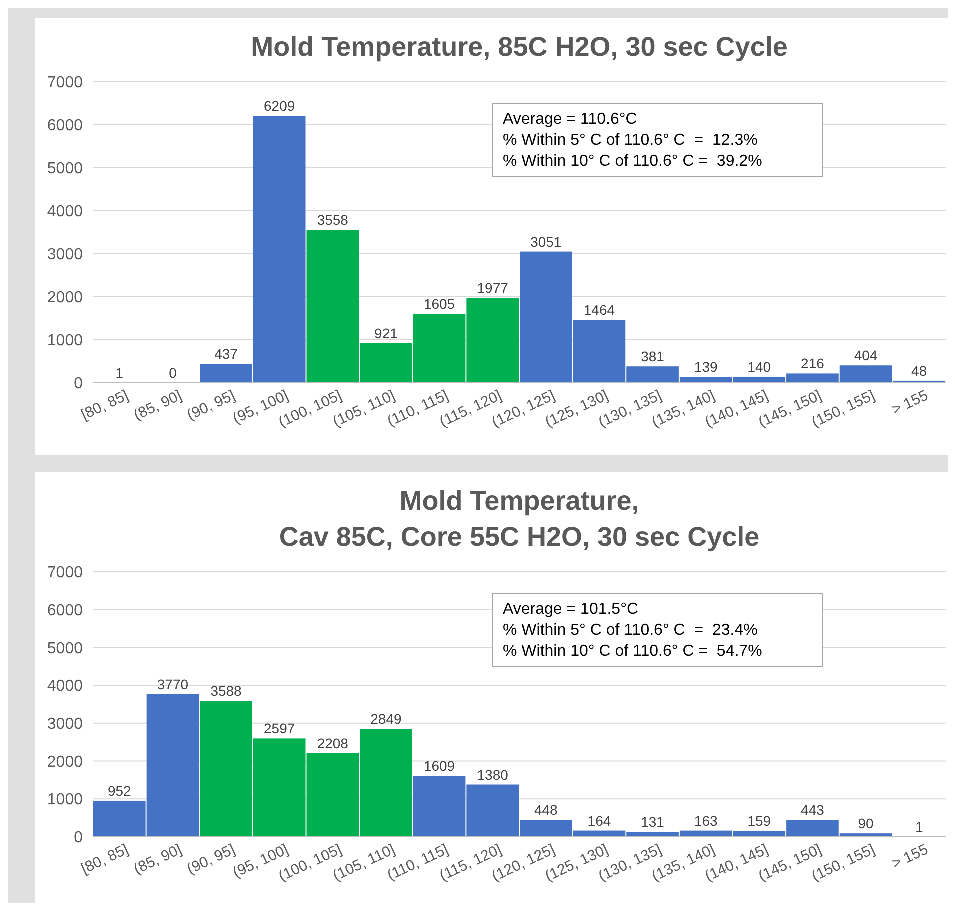  What do you see at coordinates (519, 519) in the screenshot?
I see `chart-title: Mold Temperature, Cav 85C, Core 55C H2O, 30 sec Cycle` at bounding box center [519, 519].